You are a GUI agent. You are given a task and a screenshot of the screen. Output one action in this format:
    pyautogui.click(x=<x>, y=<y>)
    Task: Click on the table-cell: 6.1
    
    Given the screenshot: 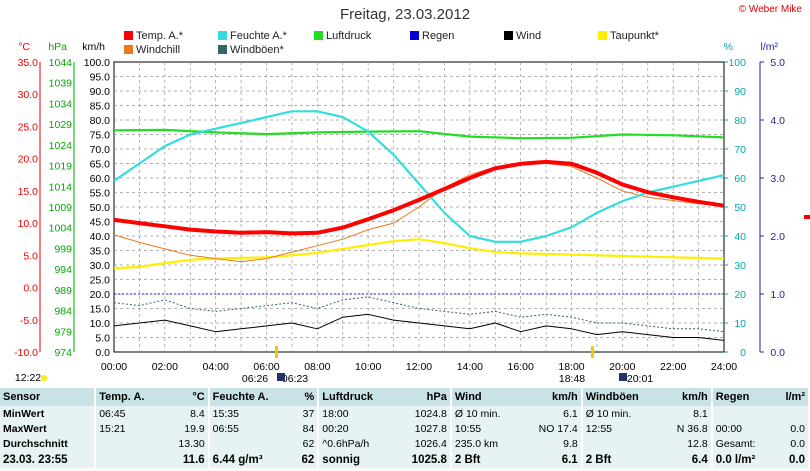 What is the action you would take?
    pyautogui.click(x=551, y=460)
    